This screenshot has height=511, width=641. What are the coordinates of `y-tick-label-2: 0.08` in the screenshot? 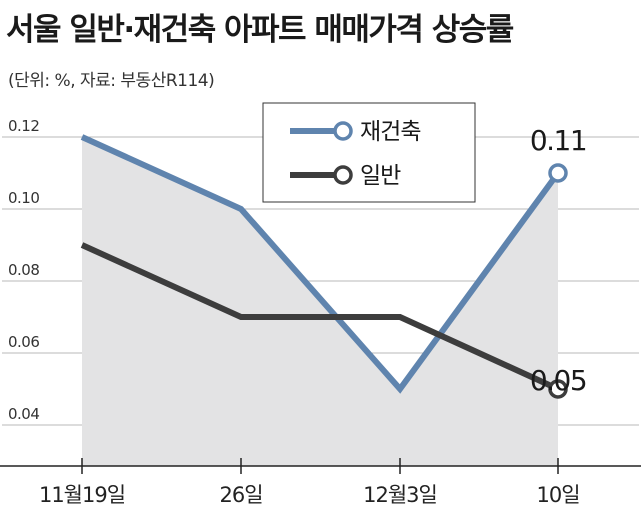 It's located at (23, 270).